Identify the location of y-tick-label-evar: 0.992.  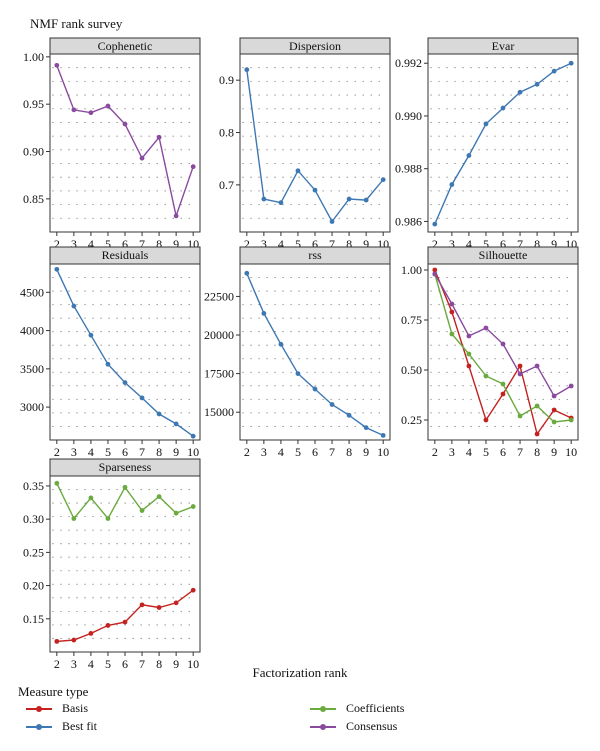
(408, 63).